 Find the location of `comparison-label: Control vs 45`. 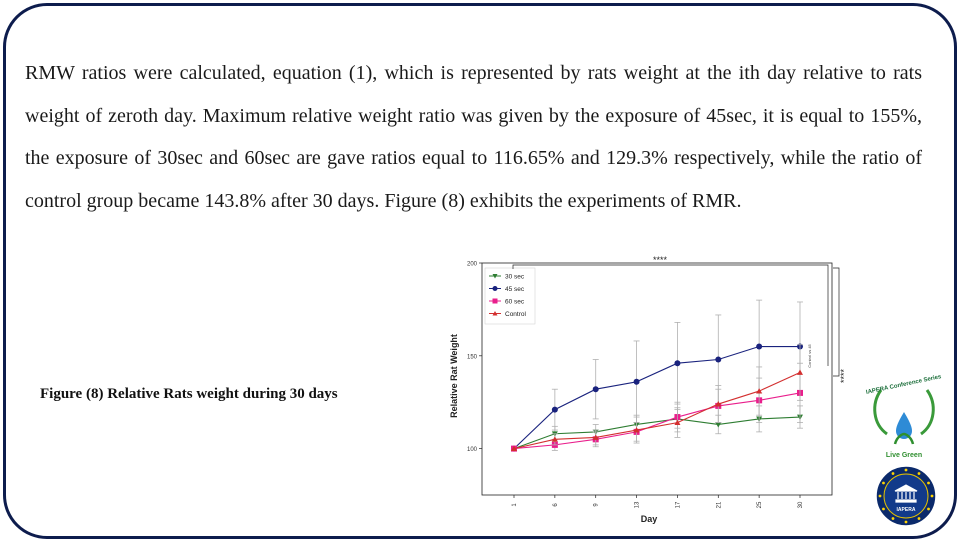

comparison-label: Control vs 45 is located at coordinates (809, 355).